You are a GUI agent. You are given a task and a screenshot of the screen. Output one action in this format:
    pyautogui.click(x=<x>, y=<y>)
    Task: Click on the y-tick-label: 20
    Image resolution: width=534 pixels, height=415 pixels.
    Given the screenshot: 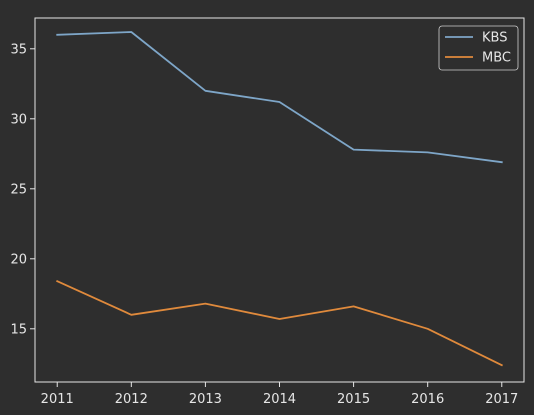 What is the action you would take?
    pyautogui.click(x=18, y=259)
    